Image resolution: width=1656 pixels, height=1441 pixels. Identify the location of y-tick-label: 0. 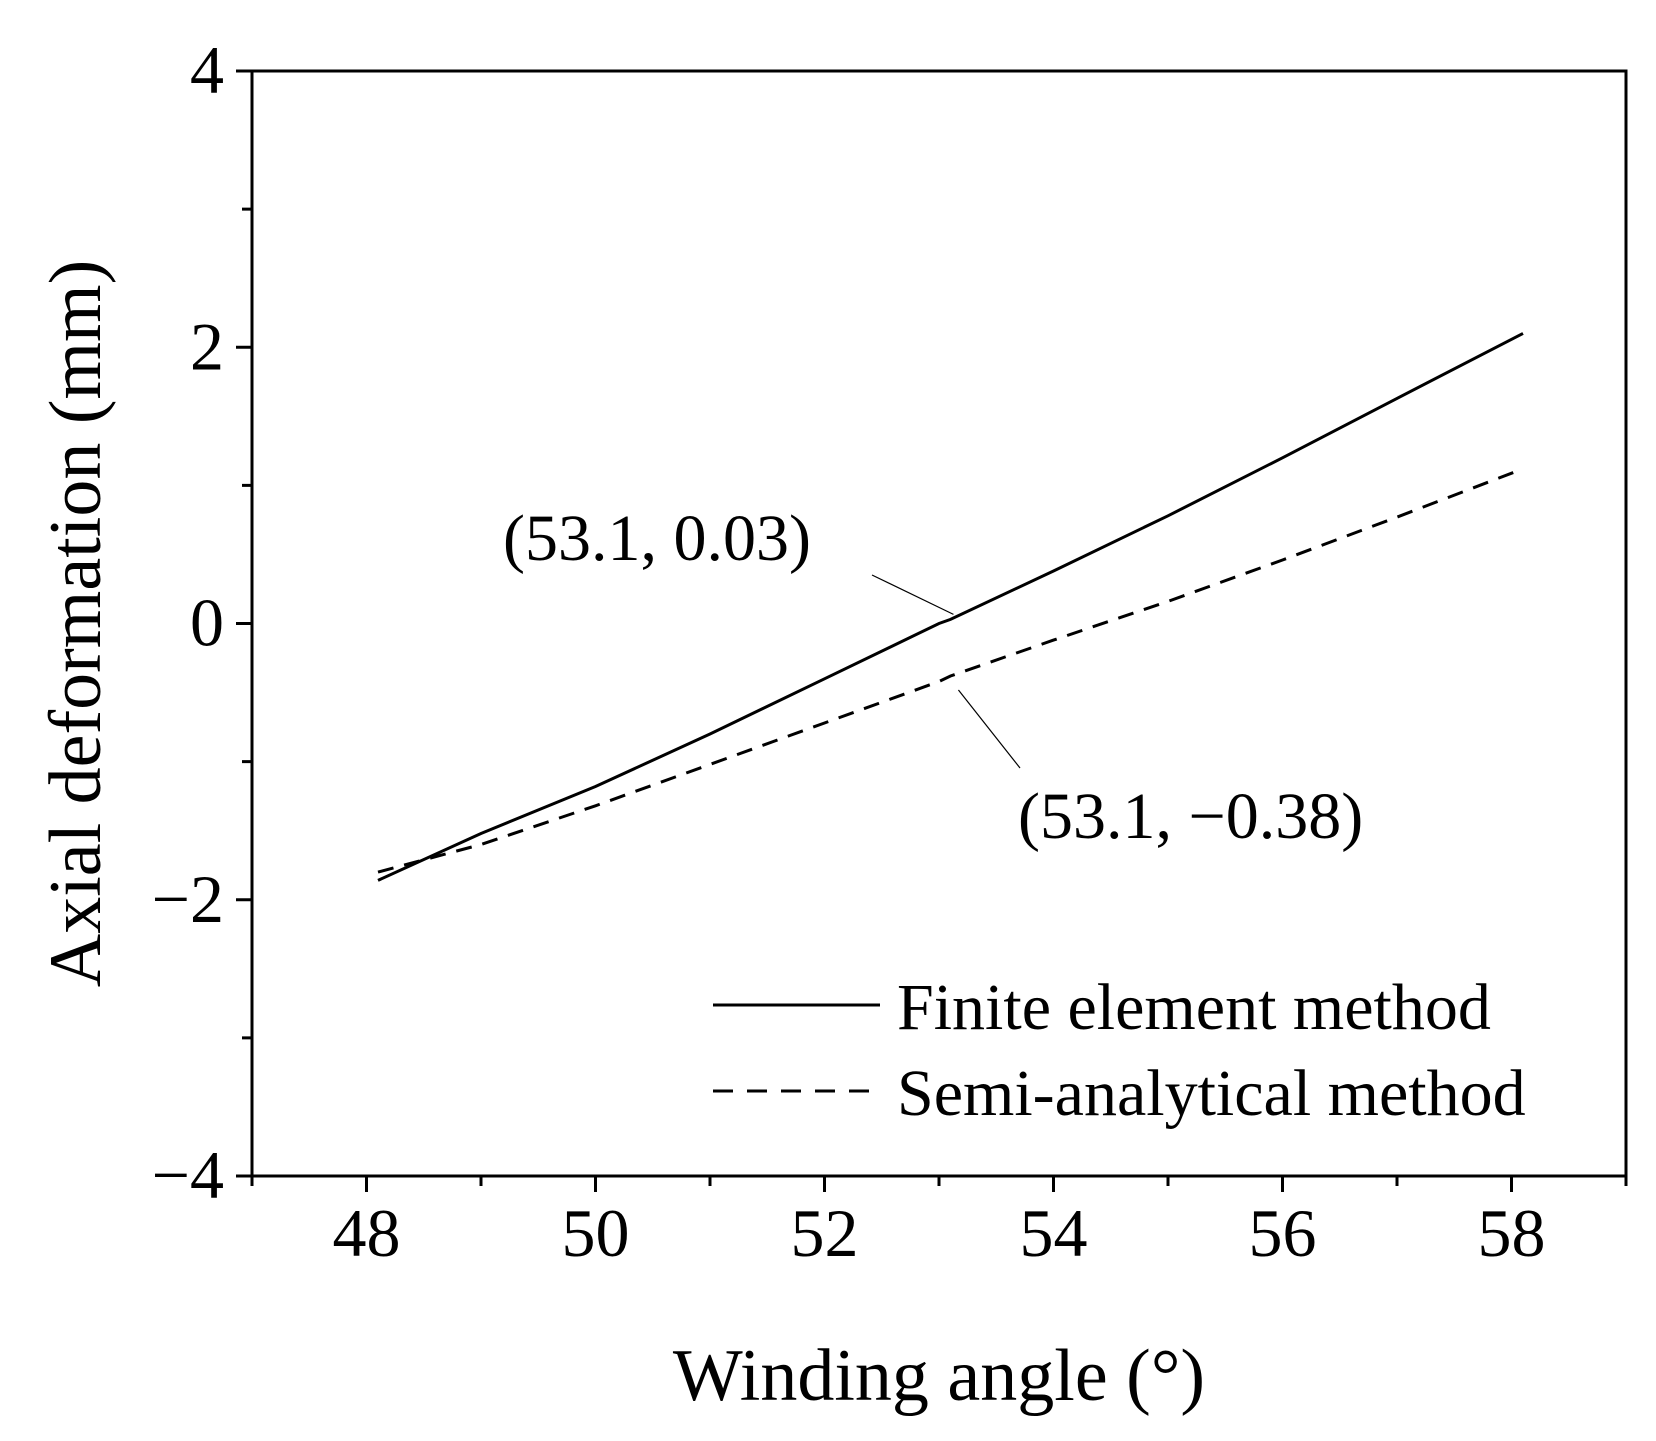
(207, 623).